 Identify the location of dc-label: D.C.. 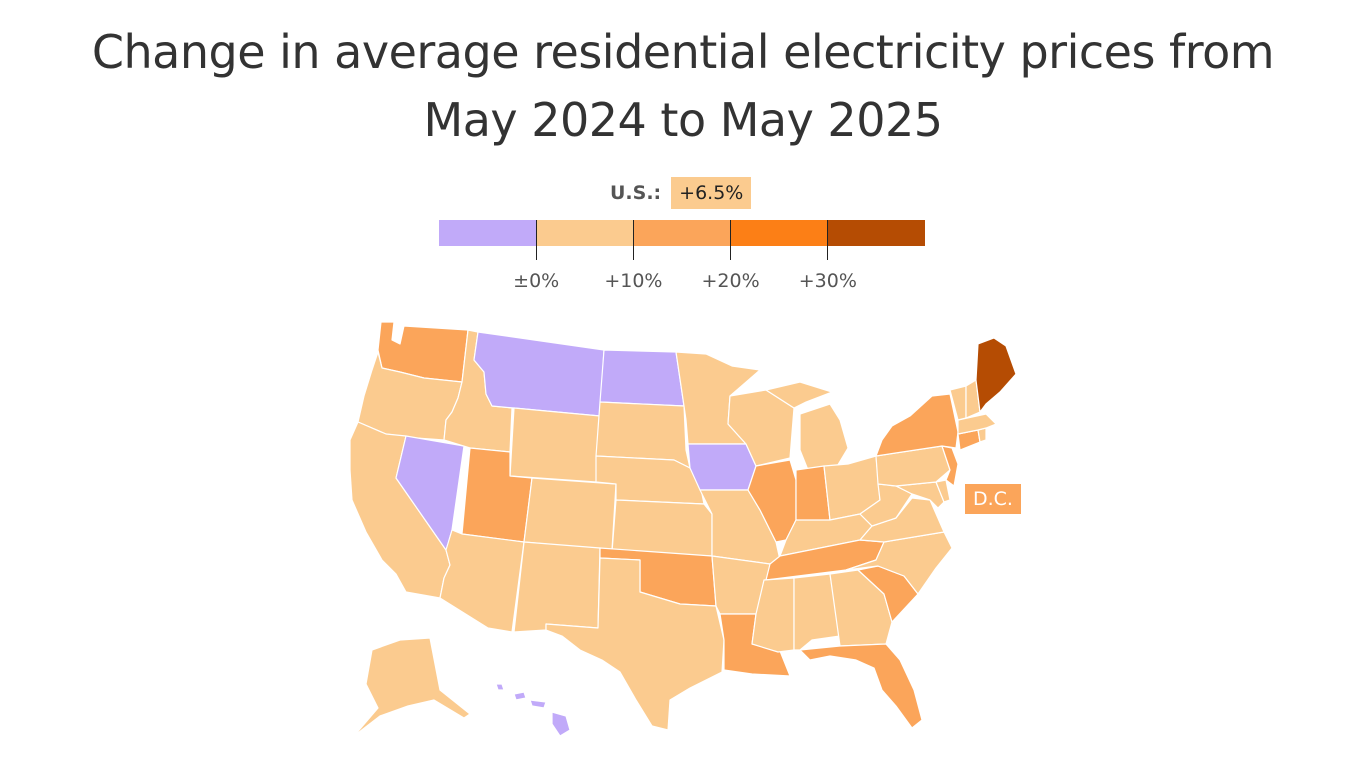
(993, 499).